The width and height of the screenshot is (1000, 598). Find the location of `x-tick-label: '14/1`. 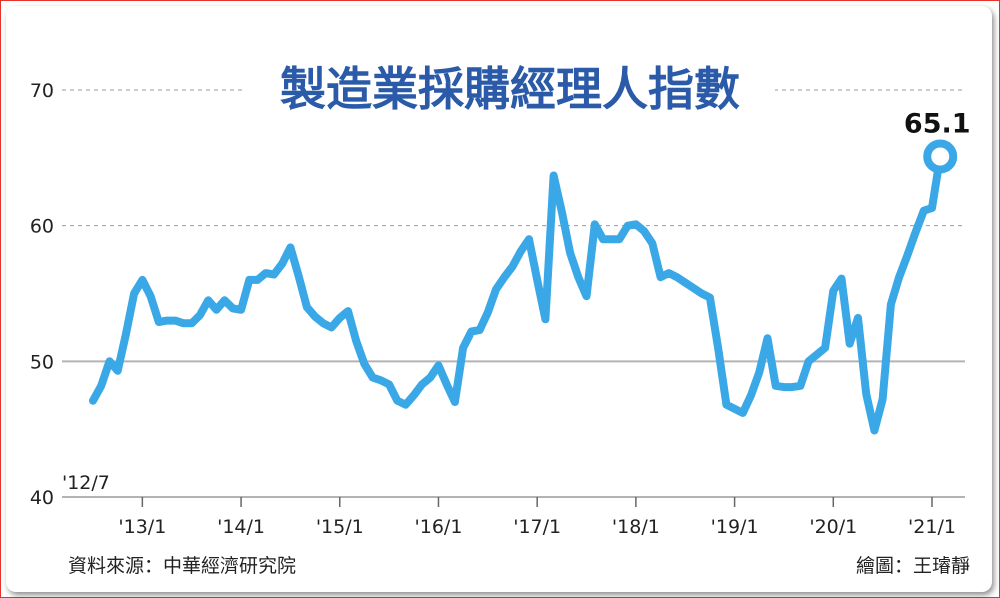

x-tick-label: '14/1 is located at coordinates (241, 527).